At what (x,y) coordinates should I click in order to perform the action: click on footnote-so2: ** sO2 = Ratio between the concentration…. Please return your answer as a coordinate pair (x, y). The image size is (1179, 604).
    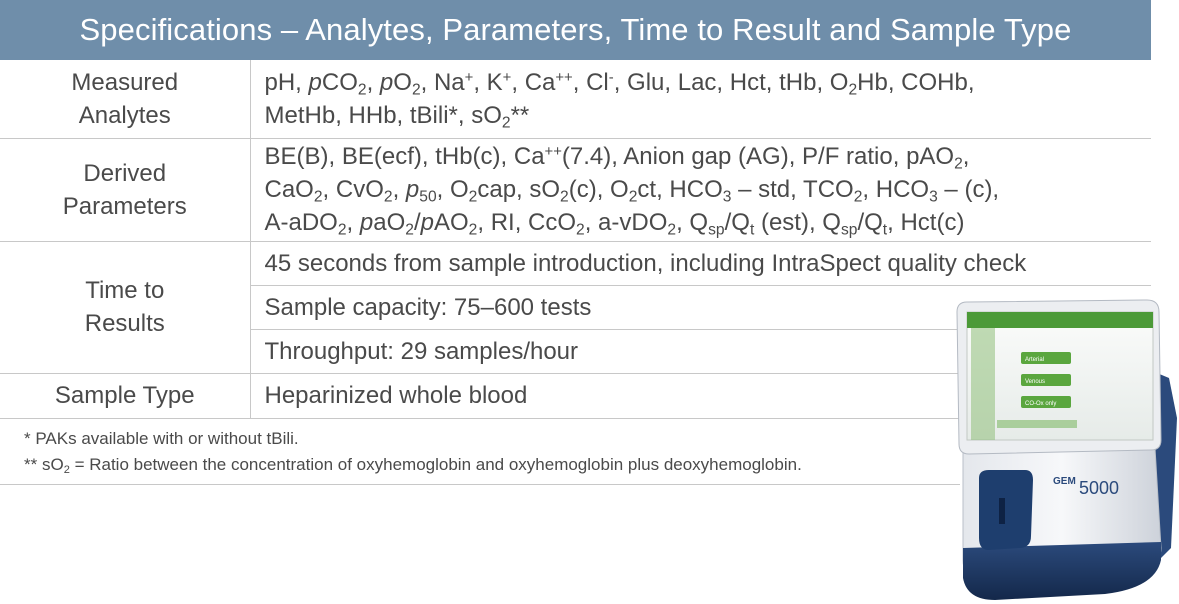
    Looking at the image, I should click on (413, 465).